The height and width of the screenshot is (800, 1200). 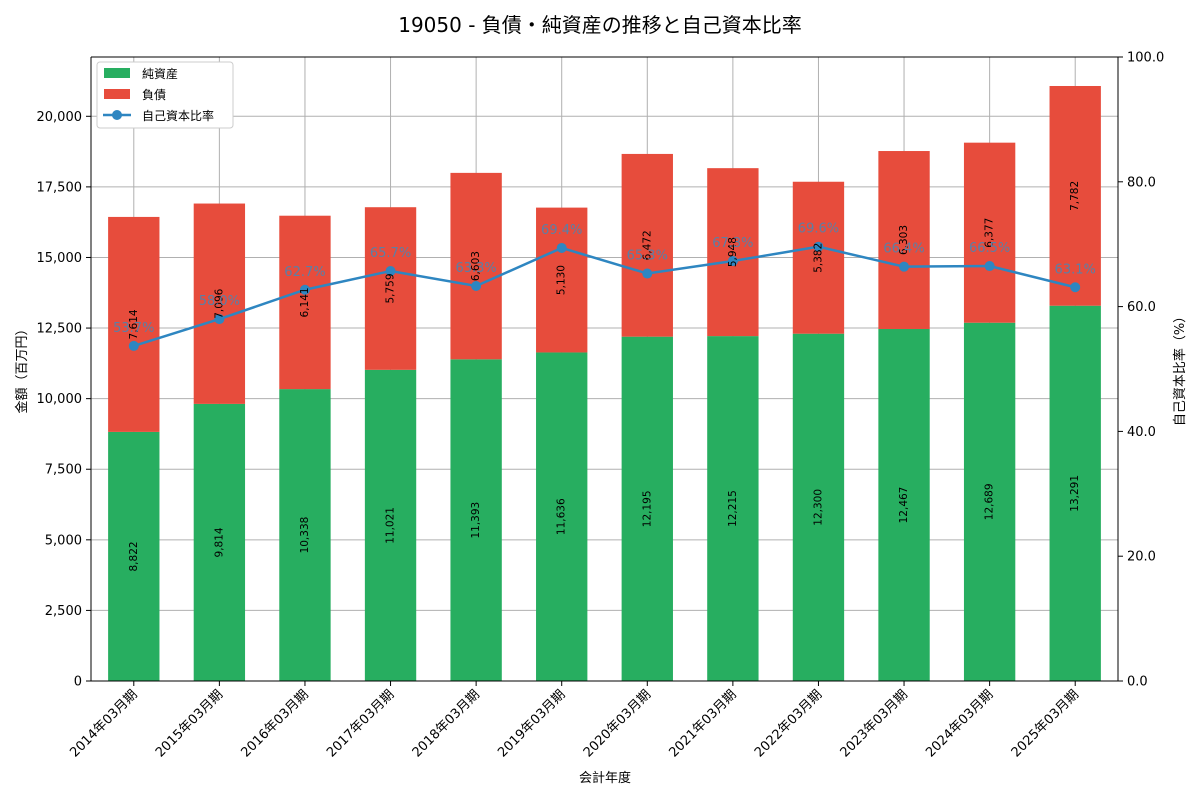 What do you see at coordinates (733, 508) in the screenshot?
I see `data-label-equity: 12,215` at bounding box center [733, 508].